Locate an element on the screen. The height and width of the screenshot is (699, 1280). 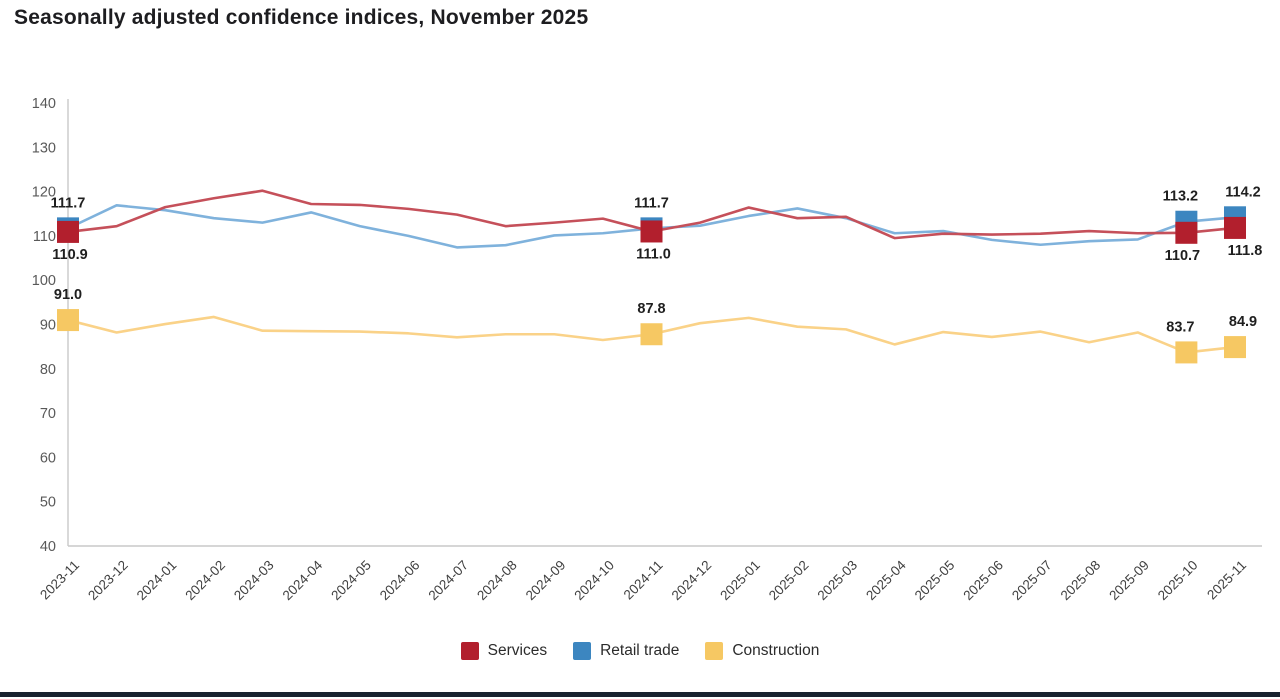
x-tick-label: 2025-10 is located at coordinates (1178, 581).